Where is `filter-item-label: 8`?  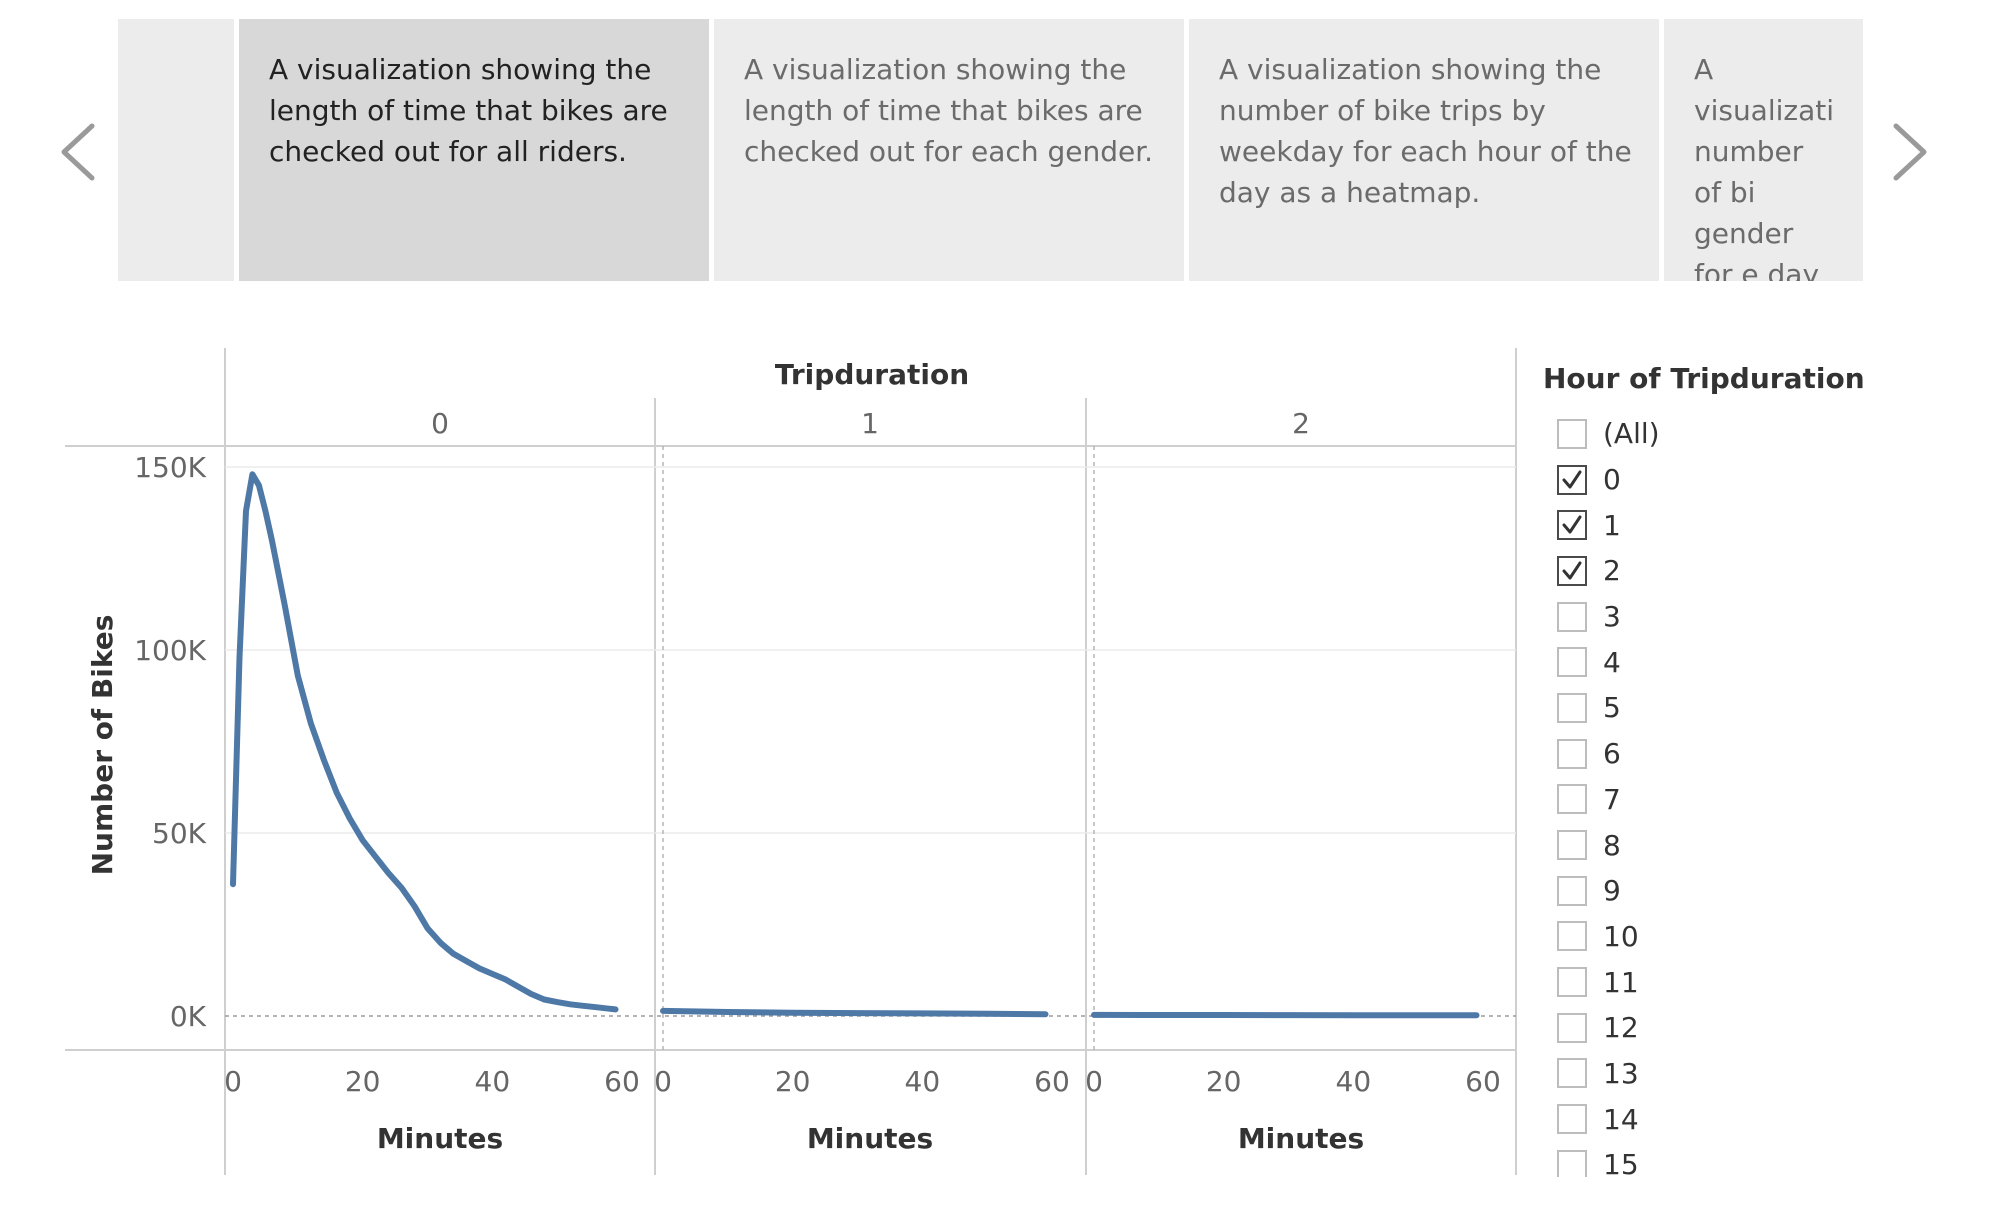 filter-item-label: 8 is located at coordinates (1612, 845).